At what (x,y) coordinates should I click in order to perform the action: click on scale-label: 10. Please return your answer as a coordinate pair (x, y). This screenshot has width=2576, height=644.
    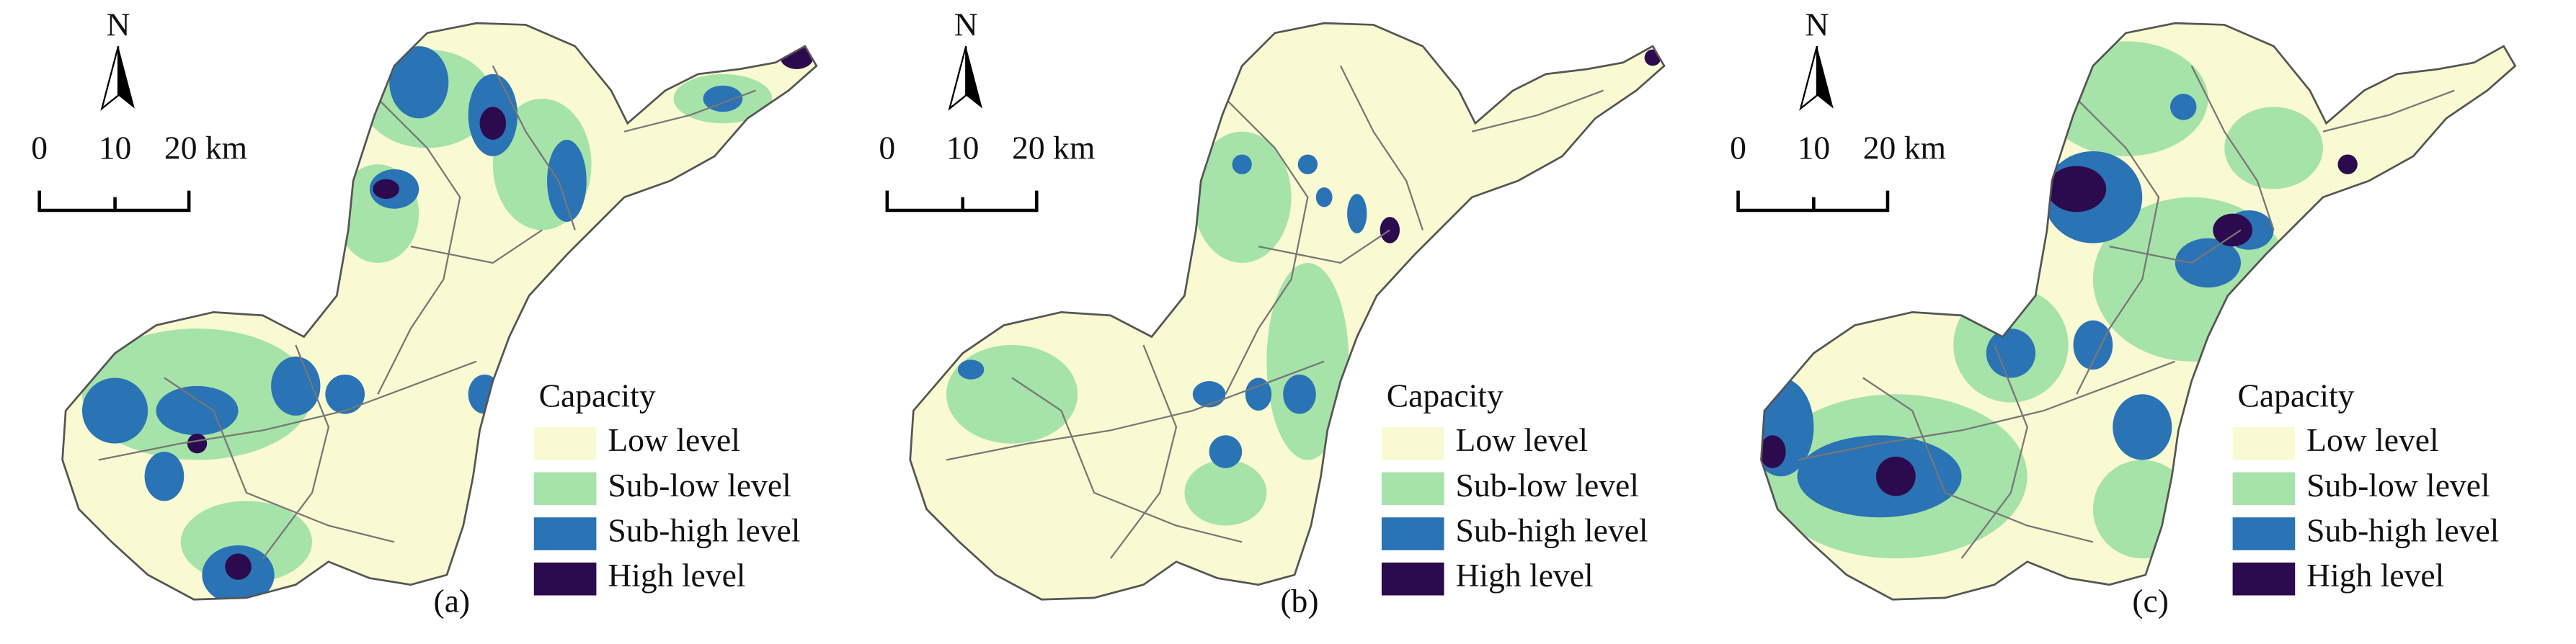
    Looking at the image, I should click on (1814, 147).